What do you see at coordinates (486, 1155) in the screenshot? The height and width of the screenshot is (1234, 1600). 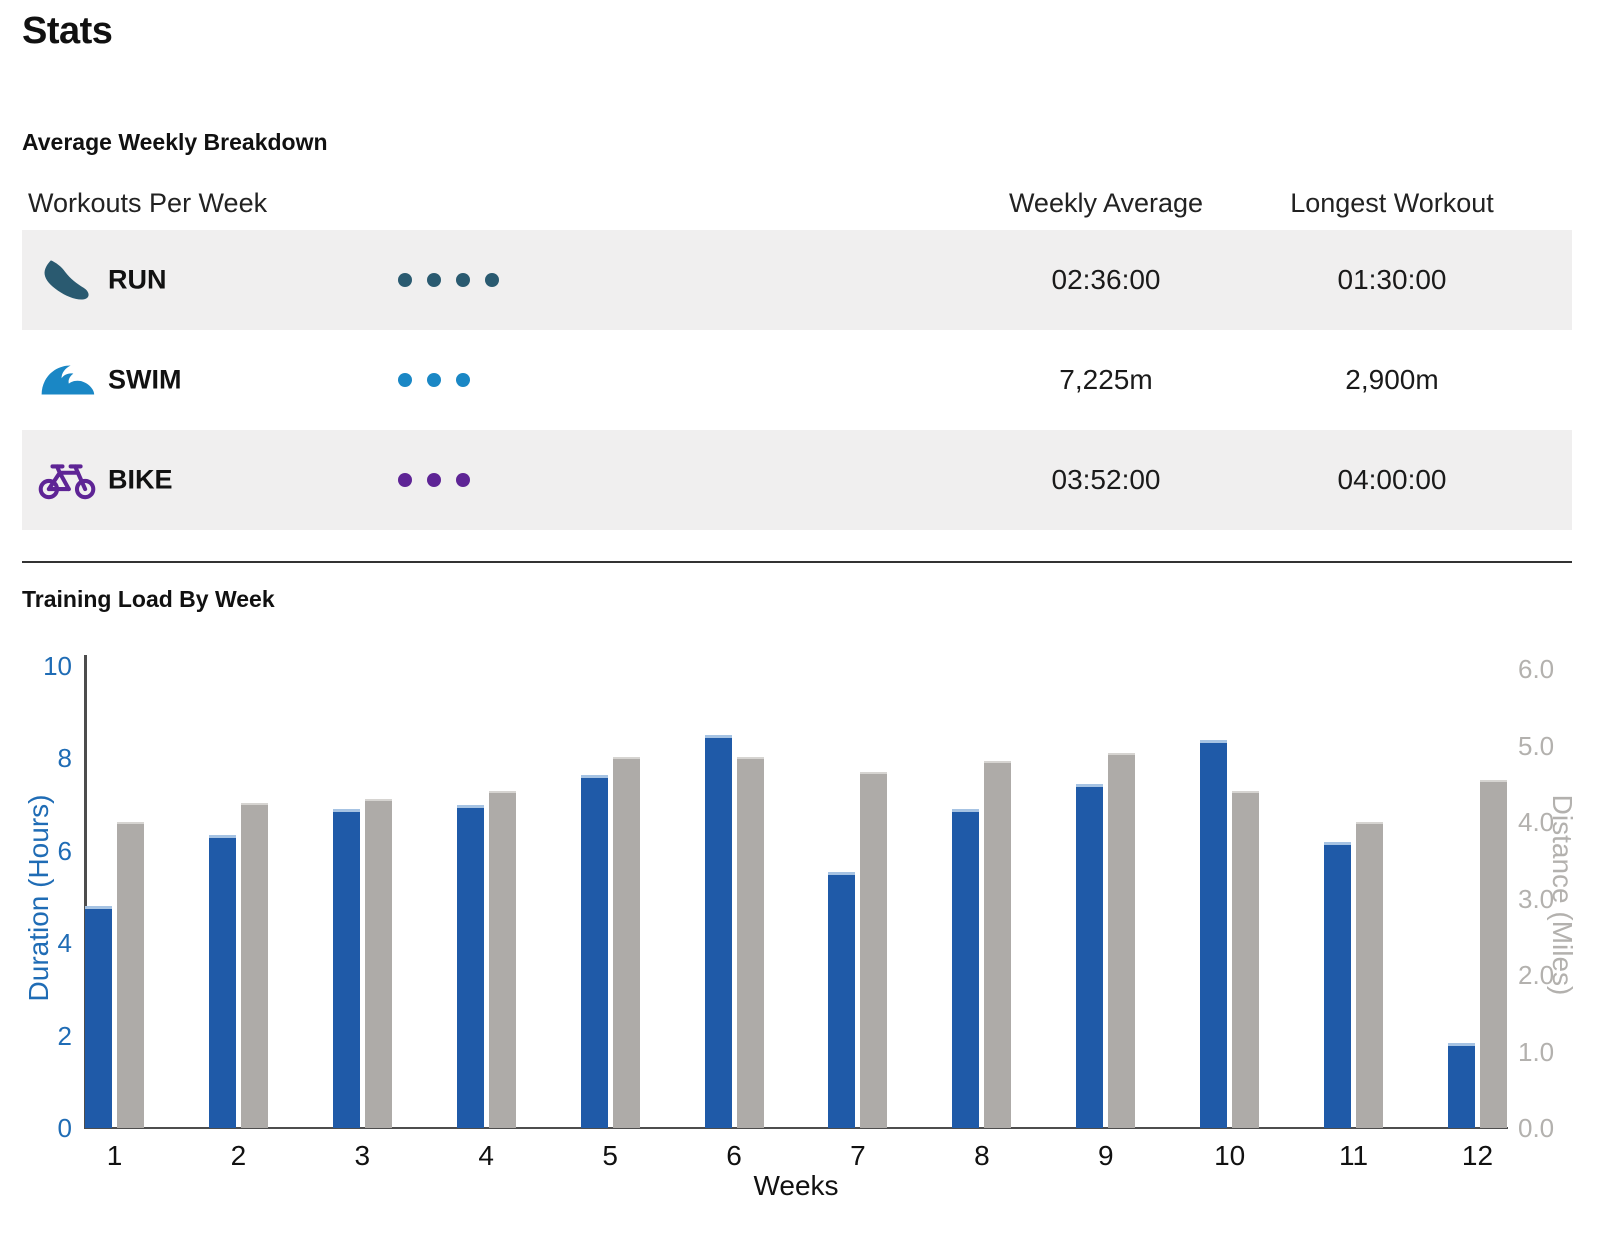 I see `x-axis-tick-label: 4` at bounding box center [486, 1155].